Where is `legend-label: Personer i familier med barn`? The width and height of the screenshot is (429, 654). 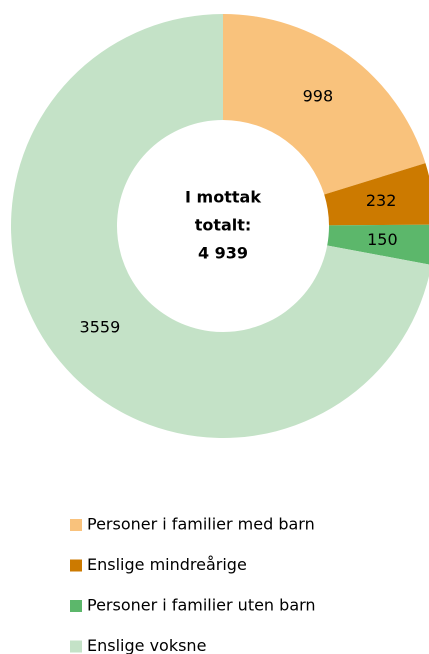
legend-label: Personer i familier med barn is located at coordinates (201, 524).